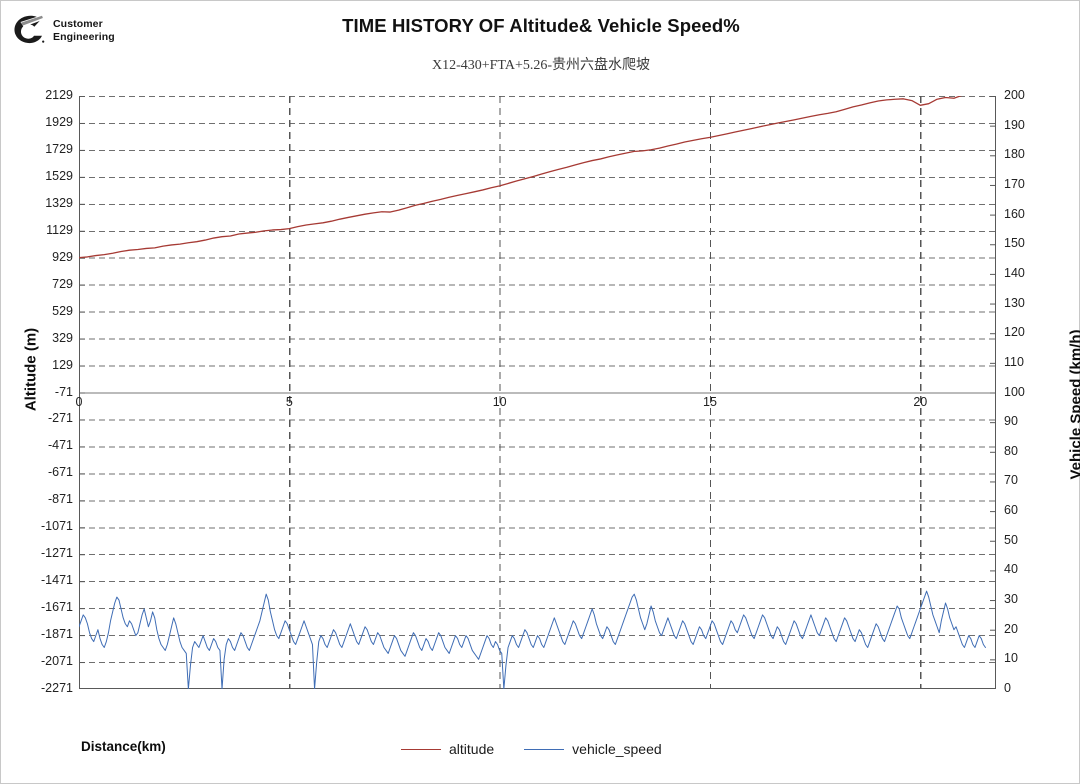 The image size is (1080, 784). Describe the element at coordinates (541, 65) in the screenshot. I see `chart-subtitle: X12-430+FTA+5.26-贵州六盘水爬坡` at that location.